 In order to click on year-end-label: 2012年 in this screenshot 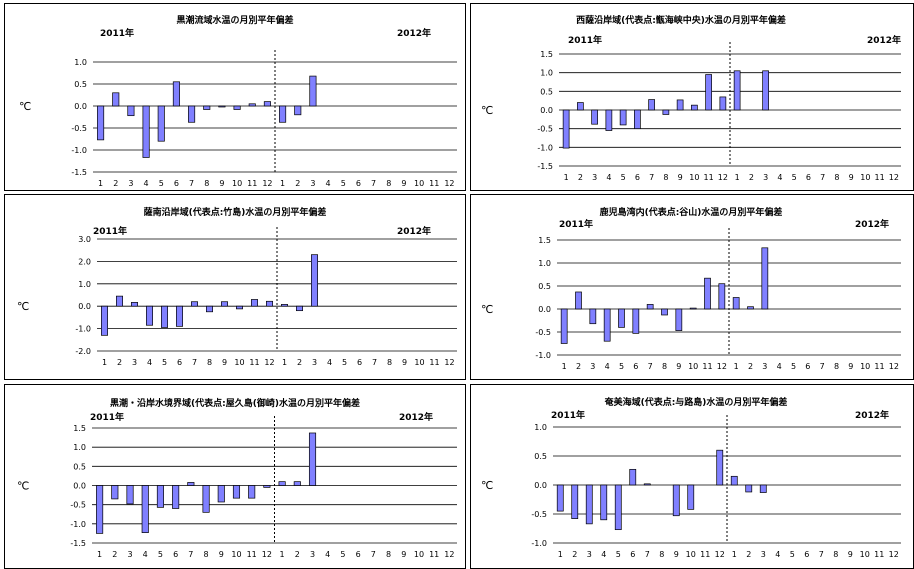, I will do `click(414, 231)`.